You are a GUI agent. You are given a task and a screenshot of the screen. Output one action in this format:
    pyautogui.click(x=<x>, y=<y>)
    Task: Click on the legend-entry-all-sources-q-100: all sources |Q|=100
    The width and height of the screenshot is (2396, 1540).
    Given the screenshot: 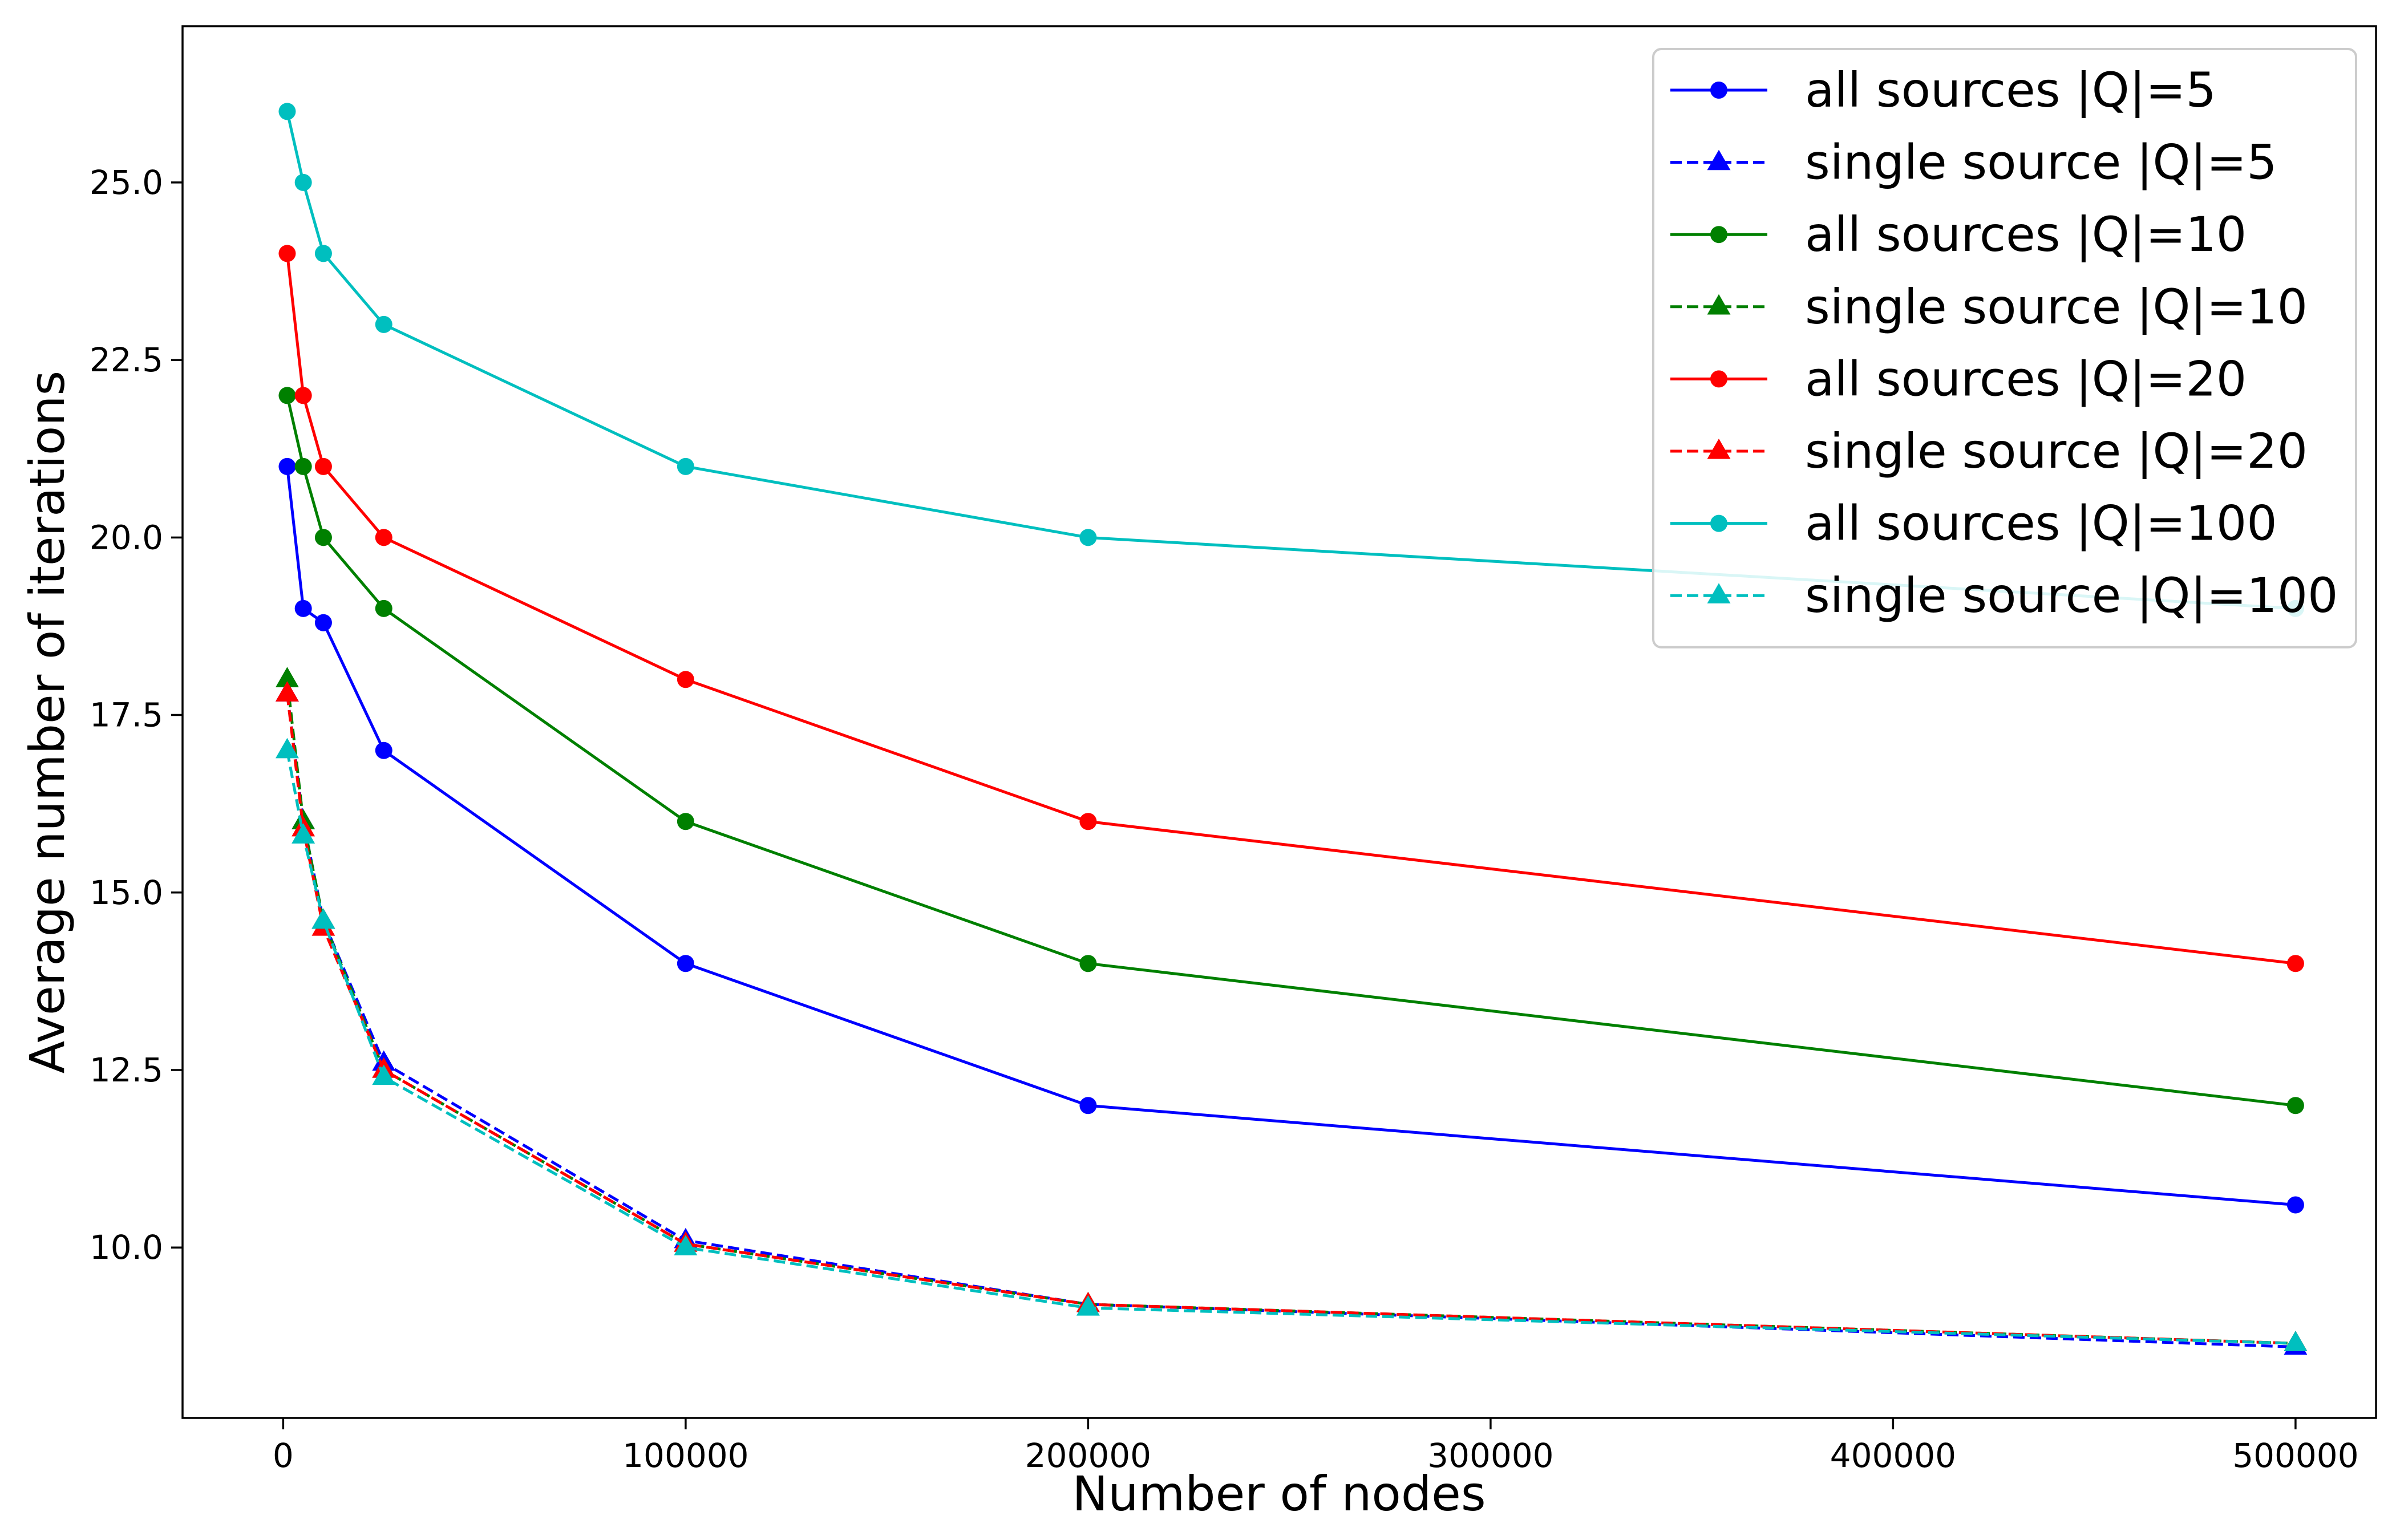 What is the action you would take?
    pyautogui.click(x=1973, y=524)
    